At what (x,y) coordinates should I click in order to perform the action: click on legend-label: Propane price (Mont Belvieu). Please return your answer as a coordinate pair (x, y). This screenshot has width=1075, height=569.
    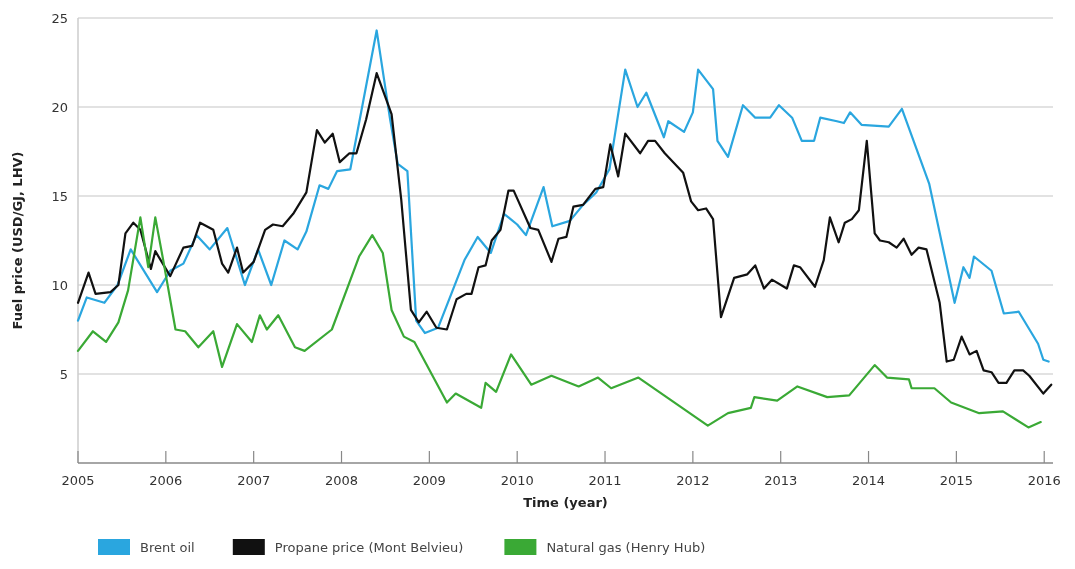
    Looking at the image, I should click on (369, 547).